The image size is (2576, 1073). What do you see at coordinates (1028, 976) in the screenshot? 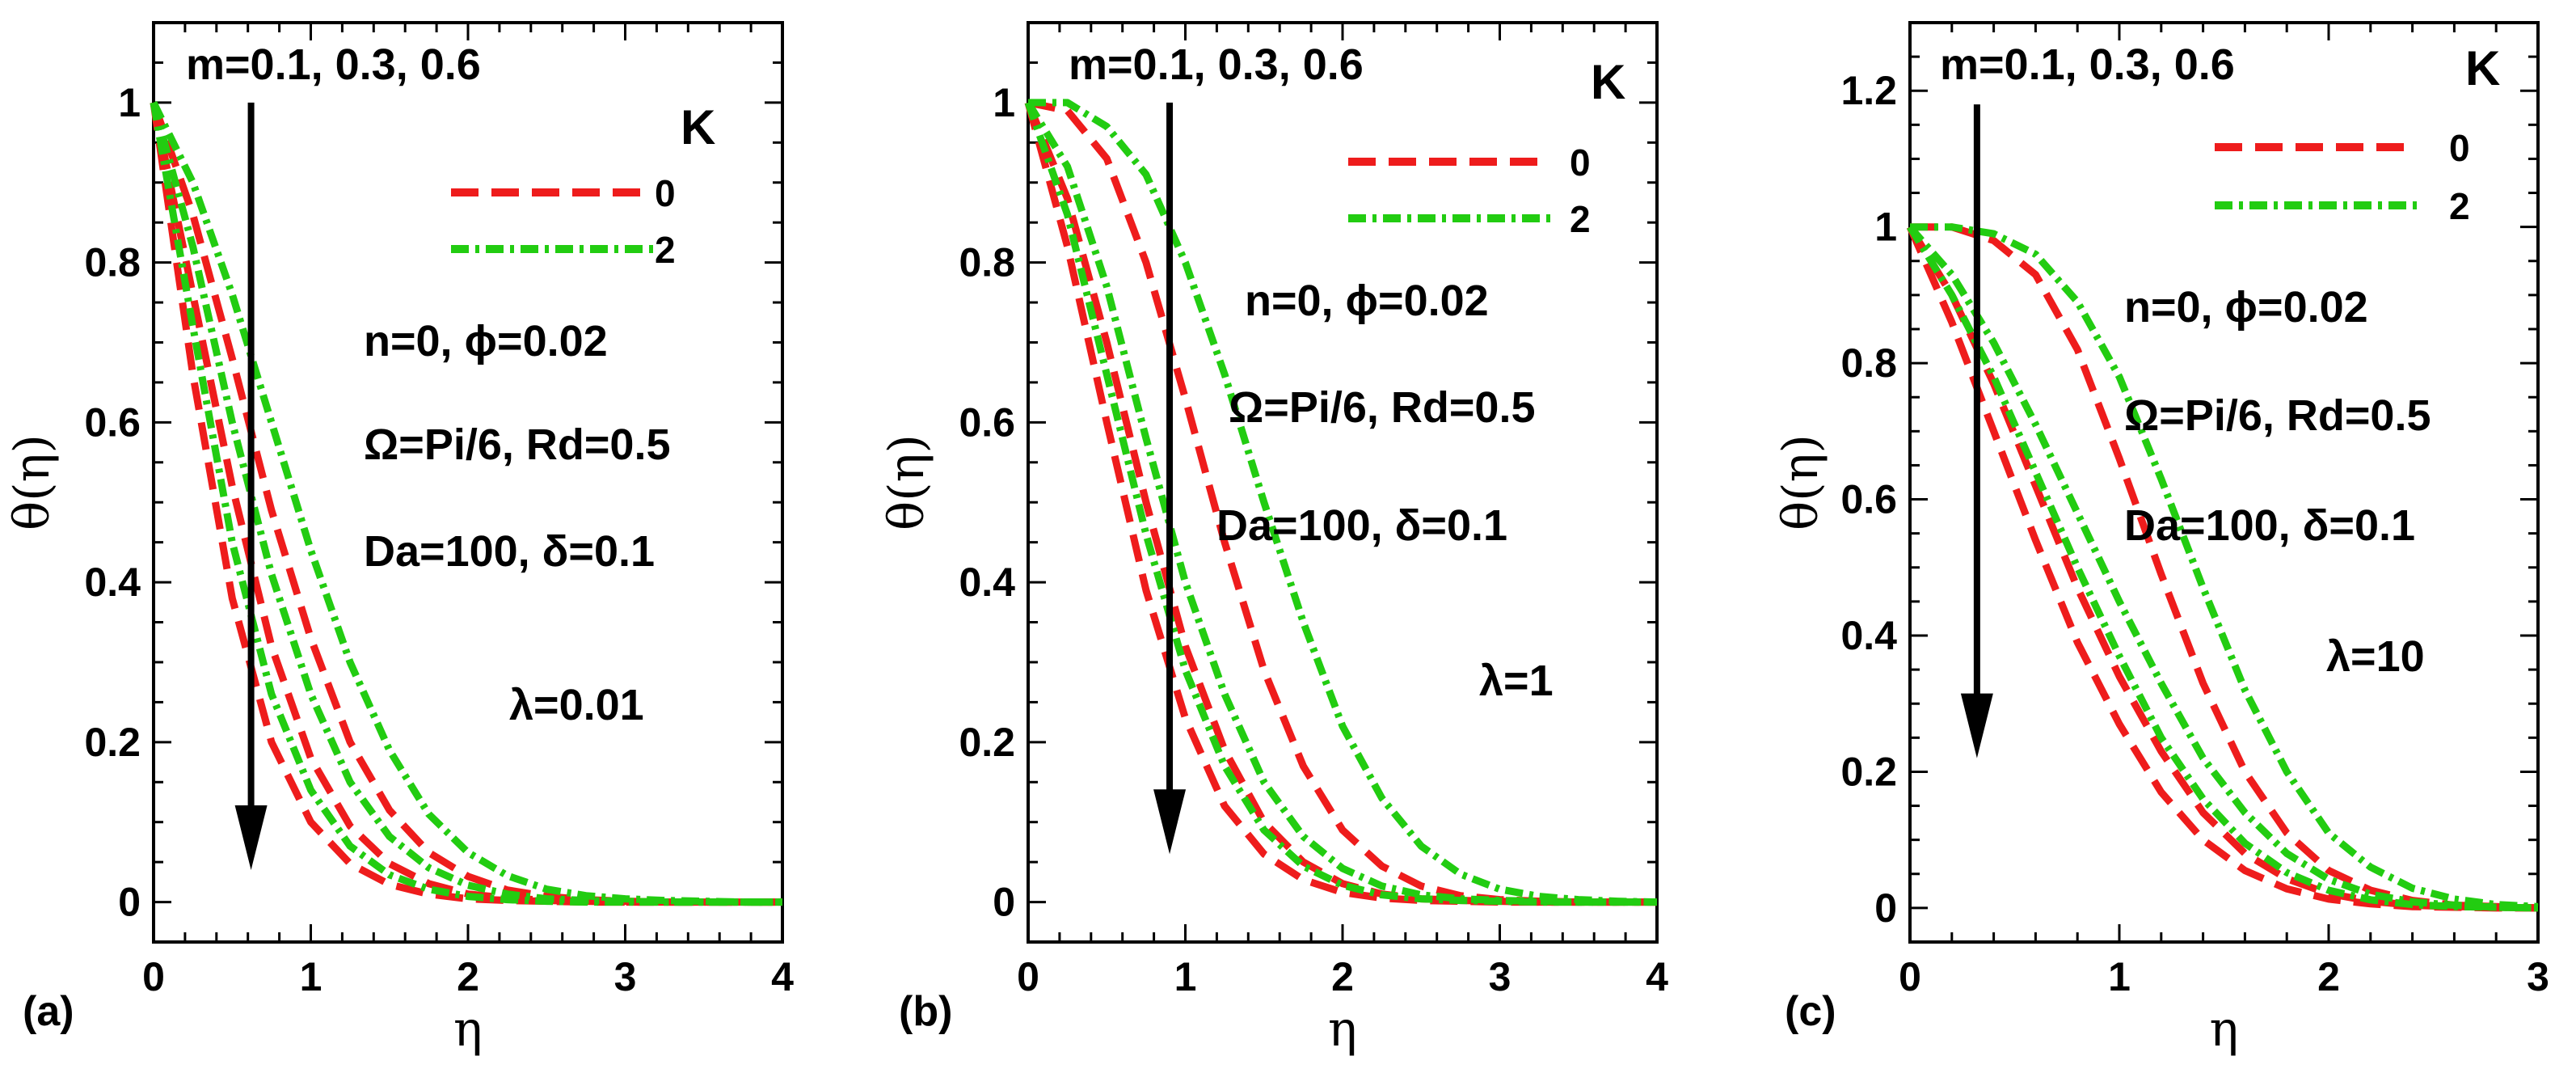
I see `panel-b-x-tick-label: 0` at bounding box center [1028, 976].